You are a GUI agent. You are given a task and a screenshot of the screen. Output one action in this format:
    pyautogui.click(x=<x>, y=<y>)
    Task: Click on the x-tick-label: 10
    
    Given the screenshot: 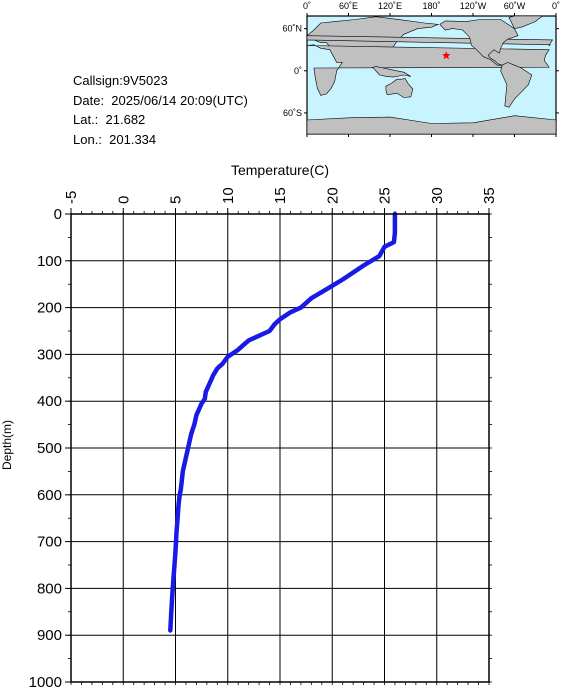 What is the action you would take?
    pyautogui.click(x=228, y=195)
    